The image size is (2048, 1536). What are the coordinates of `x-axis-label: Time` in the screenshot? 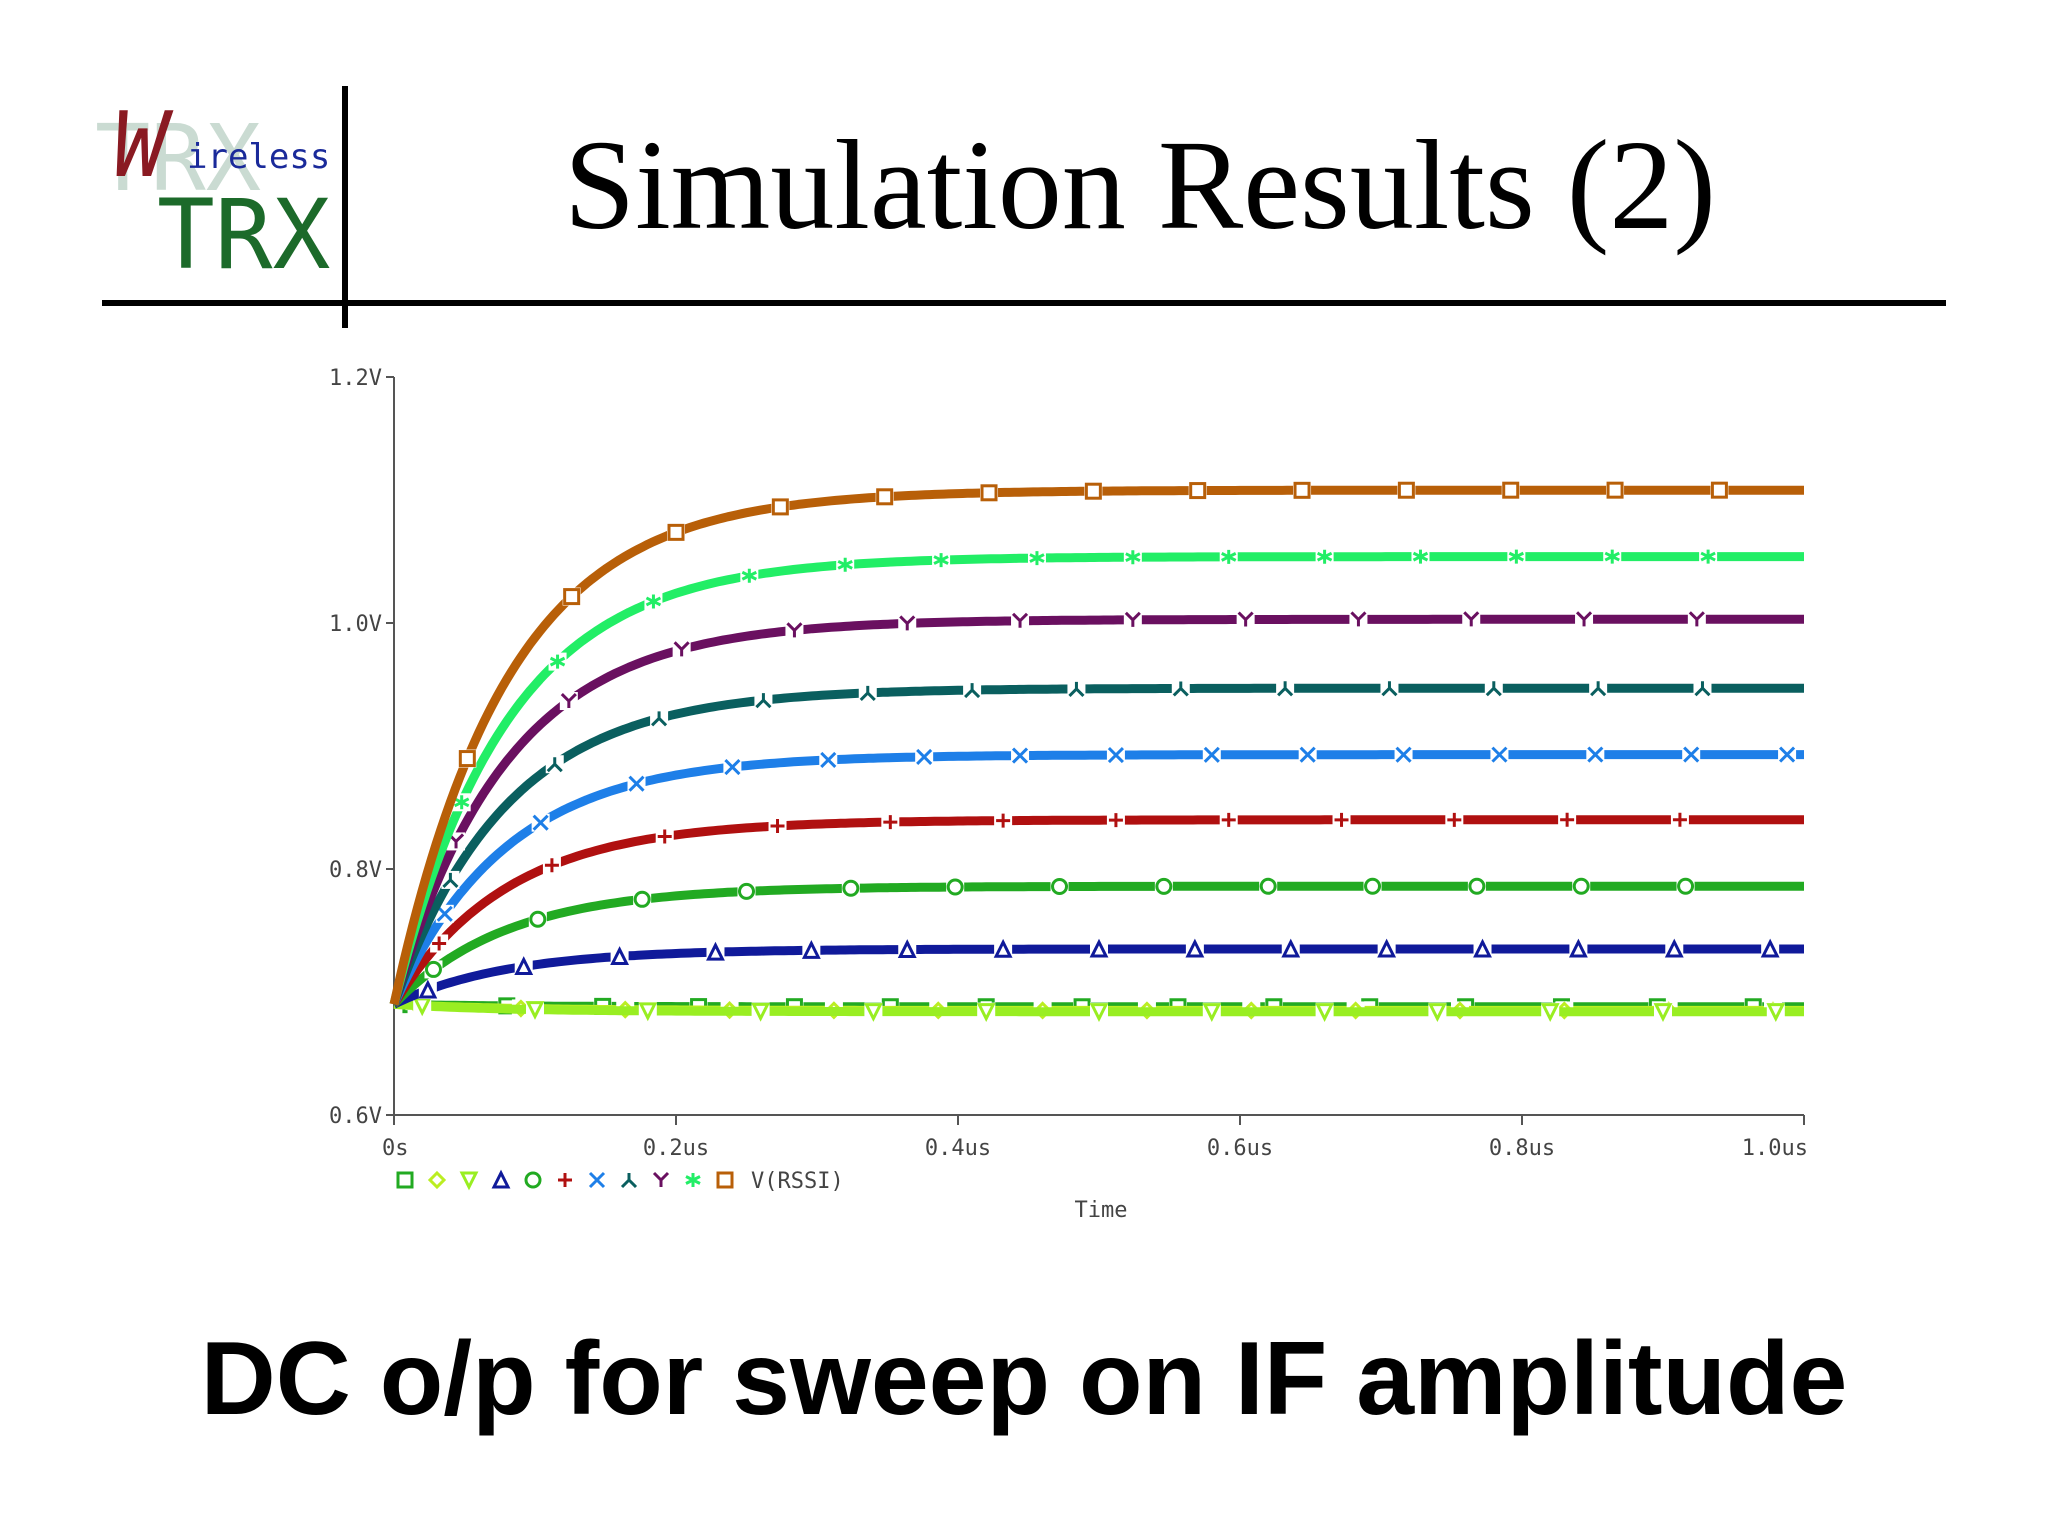 It's located at (1101, 1210).